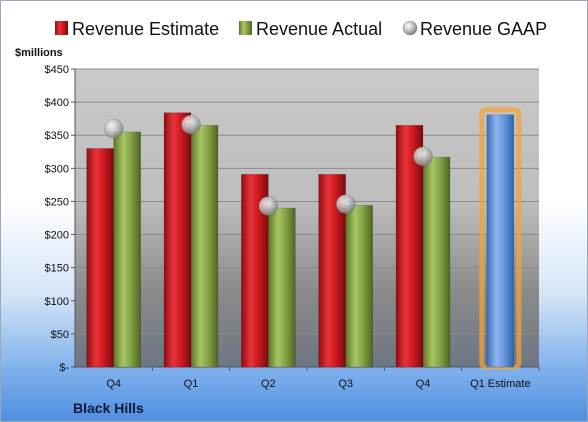 The width and height of the screenshot is (588, 422). What do you see at coordinates (268, 384) in the screenshot?
I see `x-tick-label: Q2` at bounding box center [268, 384].